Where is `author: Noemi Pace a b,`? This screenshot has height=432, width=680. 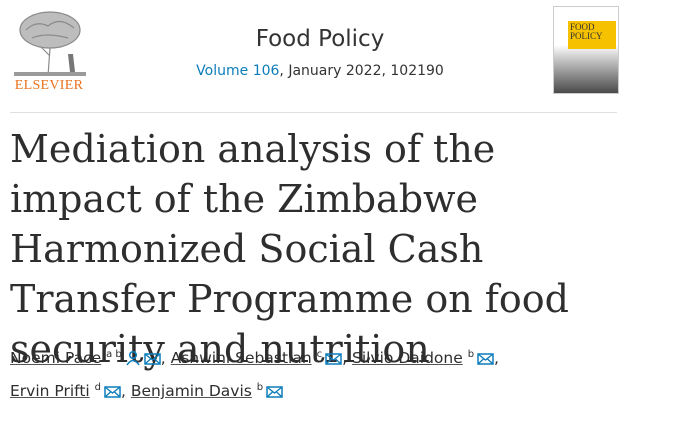 author: Noemi Pace a b, is located at coordinates (88, 358).